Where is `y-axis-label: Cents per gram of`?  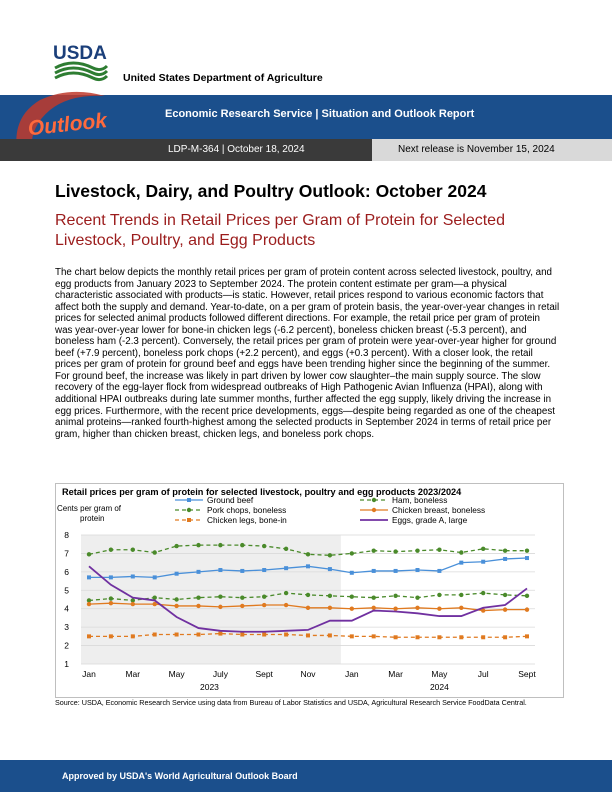 y-axis-label: Cents per gram of is located at coordinates (89, 508).